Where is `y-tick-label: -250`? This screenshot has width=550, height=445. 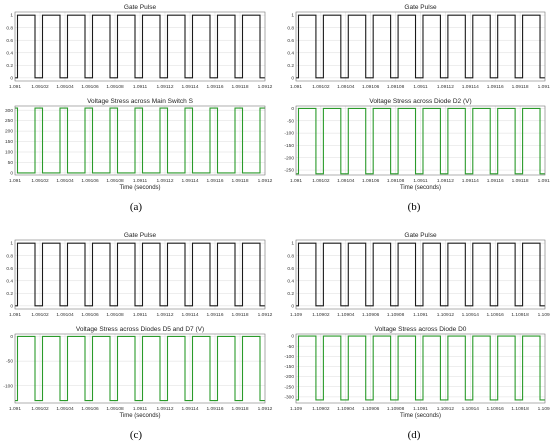
y-tick-label: -250 is located at coordinates (289, 387).